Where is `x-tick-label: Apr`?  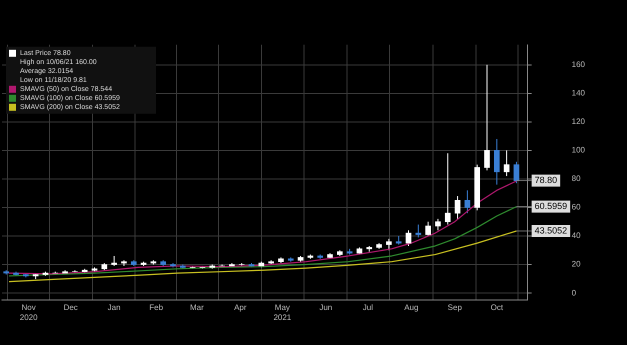 x-tick-label: Apr is located at coordinates (240, 307).